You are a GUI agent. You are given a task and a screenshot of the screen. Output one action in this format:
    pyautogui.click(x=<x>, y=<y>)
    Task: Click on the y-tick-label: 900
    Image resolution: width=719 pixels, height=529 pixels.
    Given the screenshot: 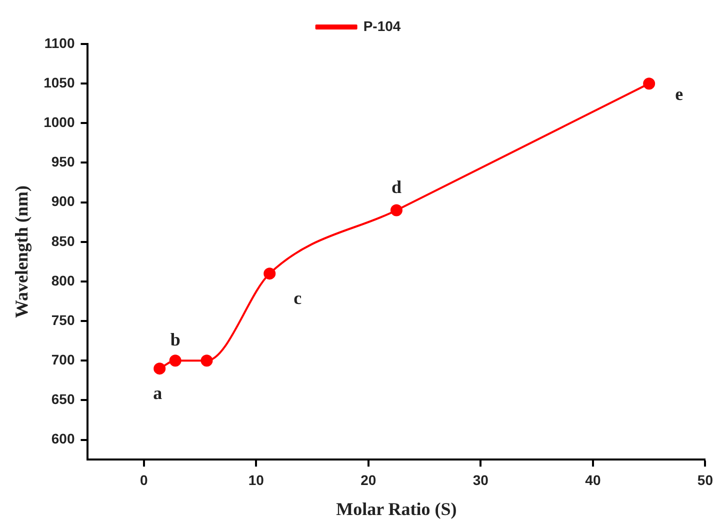 What is the action you would take?
    pyautogui.click(x=63, y=201)
    